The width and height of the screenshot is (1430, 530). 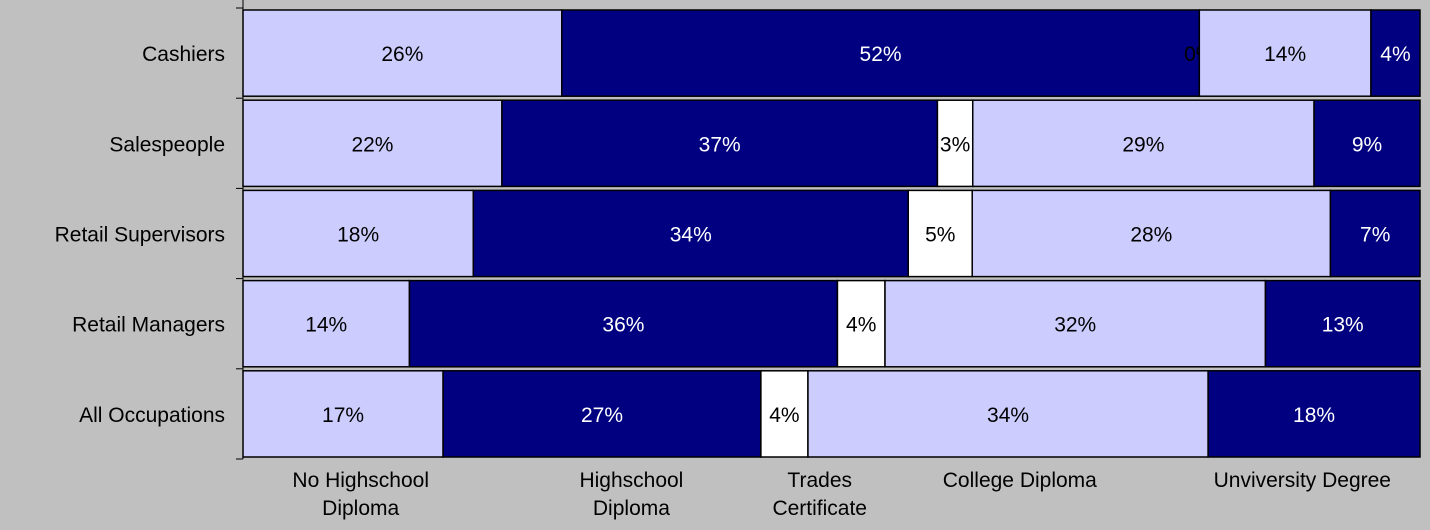 I want to click on data-label: 13%, so click(x=1343, y=325).